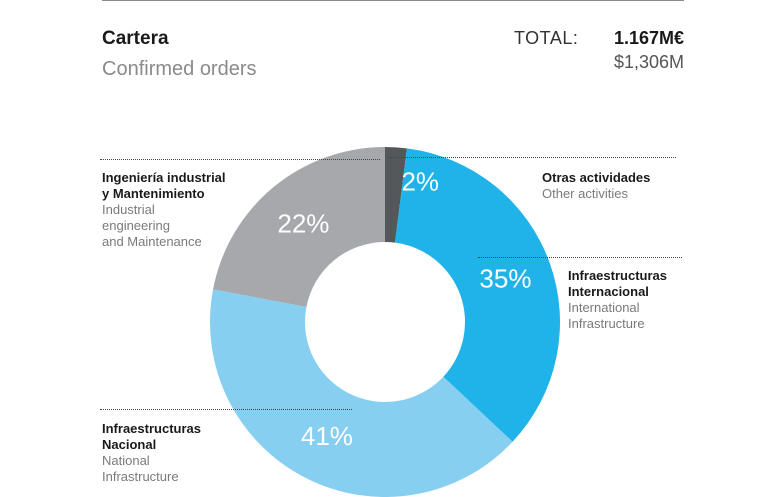  What do you see at coordinates (135, 38) in the screenshot?
I see `chart-title: Cartera` at bounding box center [135, 38].